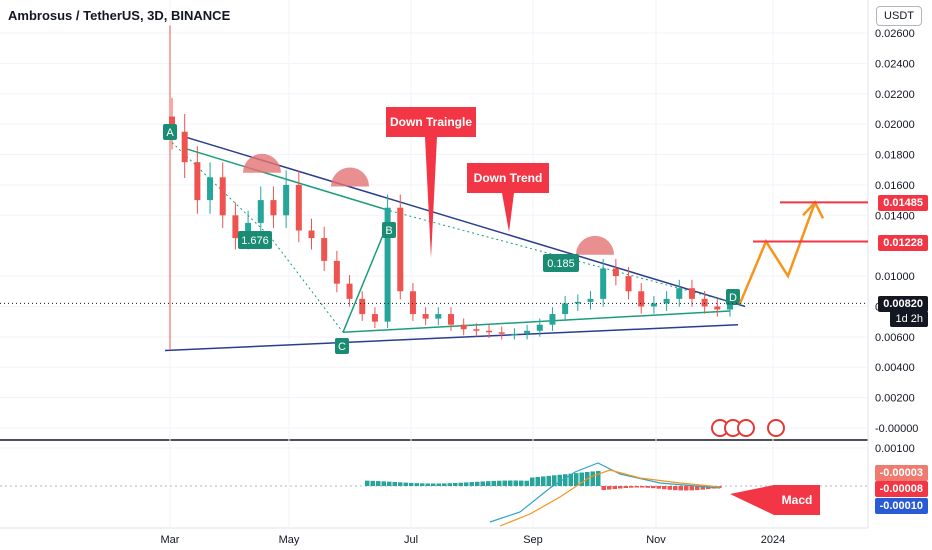 Image resolution: width=932 pixels, height=550 pixels. Describe the element at coordinates (365, 277) in the screenshot. I see `leg-c-b` at that location.